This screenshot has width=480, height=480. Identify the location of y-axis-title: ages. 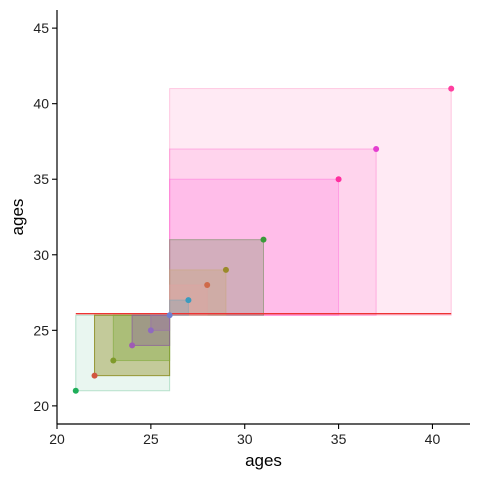
(17, 217).